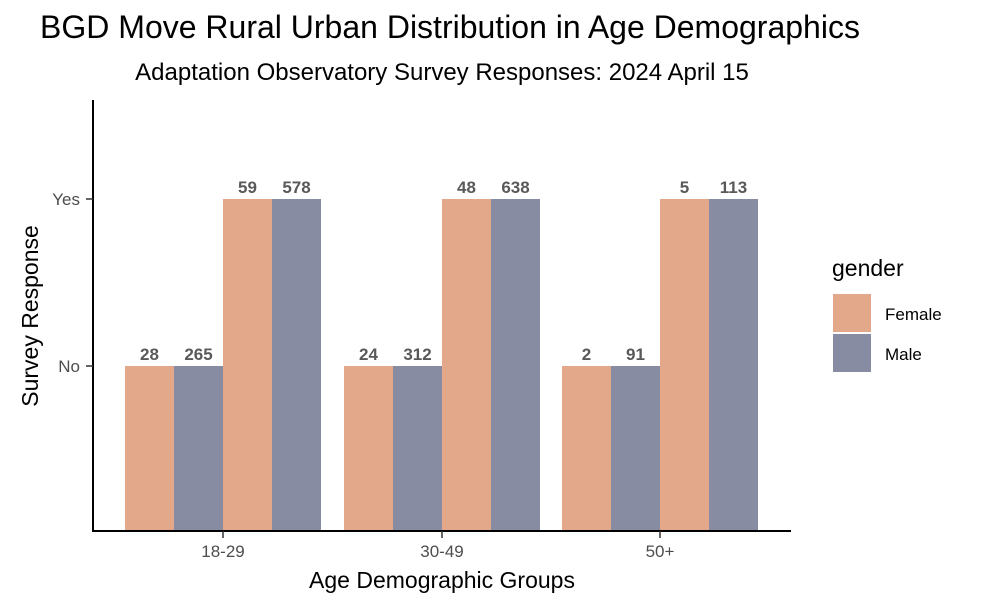 This screenshot has width=982, height=607. I want to click on x-ticks-group: 18-29 30-49 50+, so click(437, 546).